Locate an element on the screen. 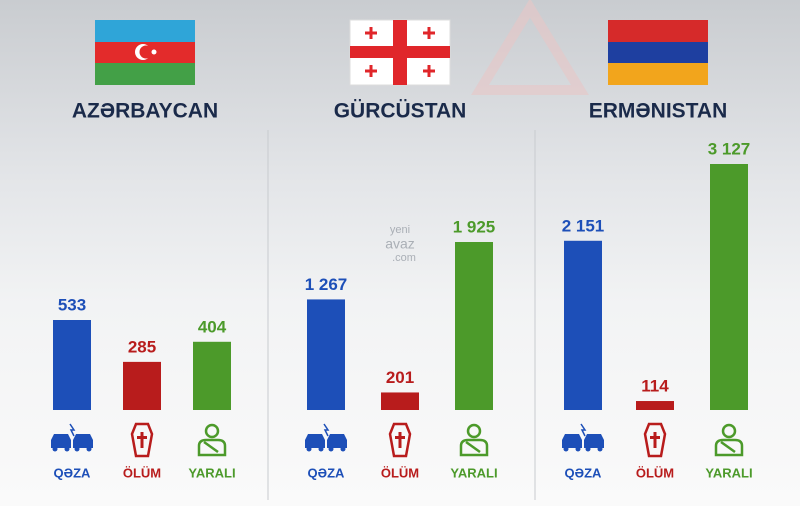  country-title: ERMƏNISTAN is located at coordinates (658, 111).